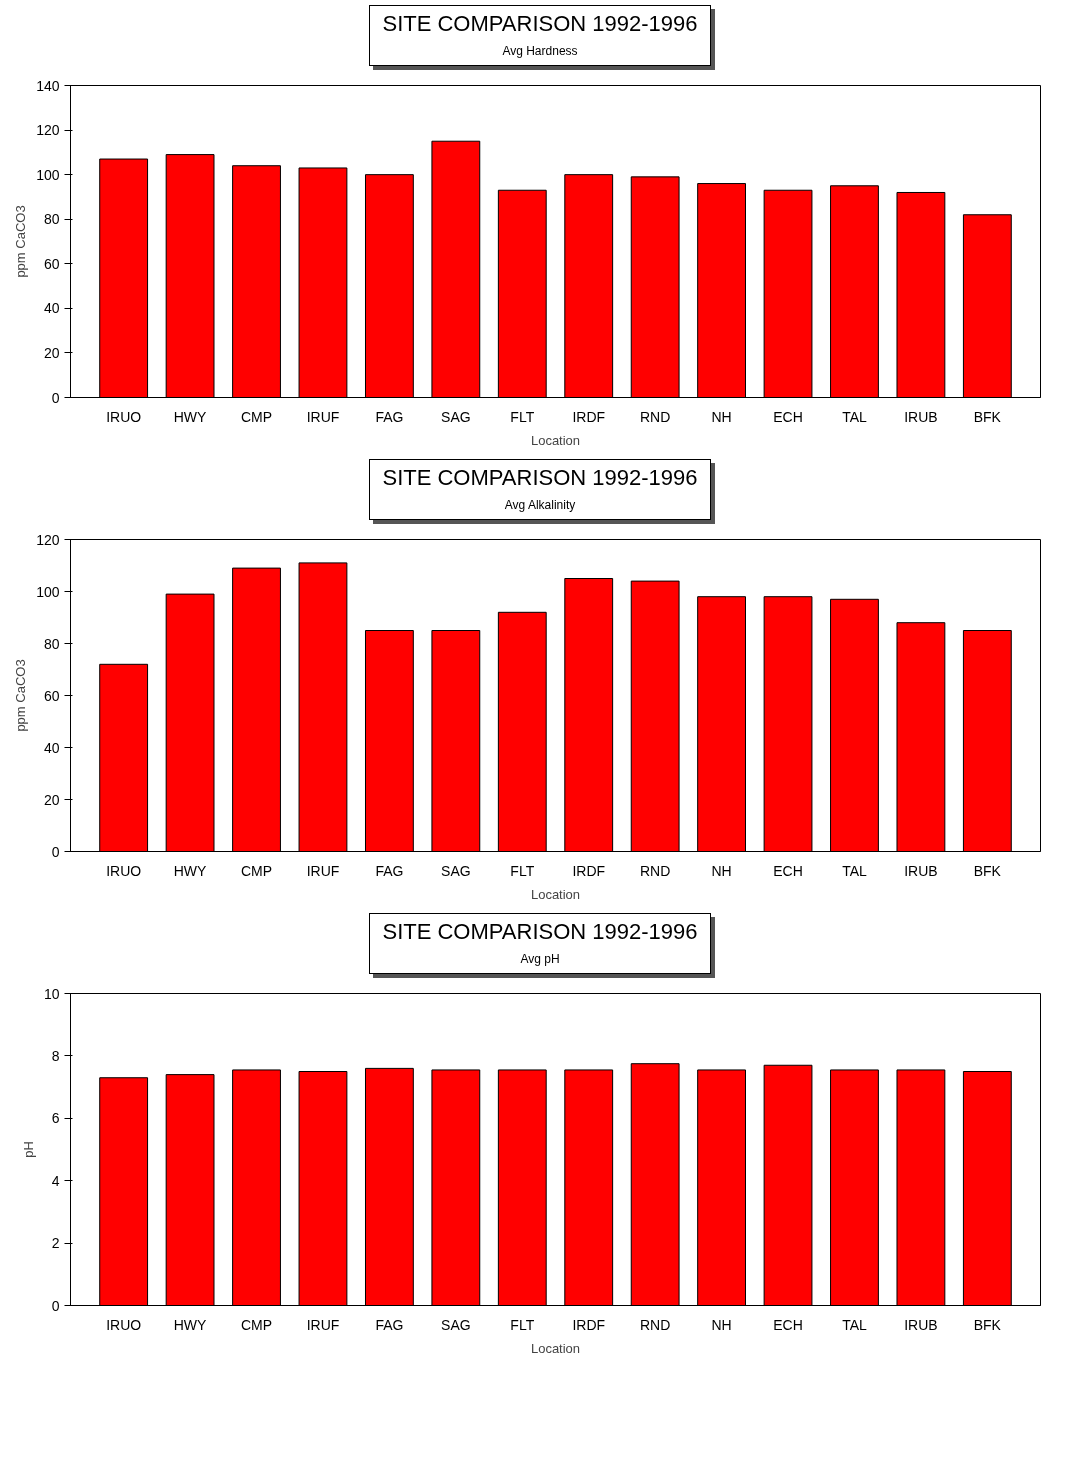  I want to click on y-tick-label: 4, so click(55, 1180).